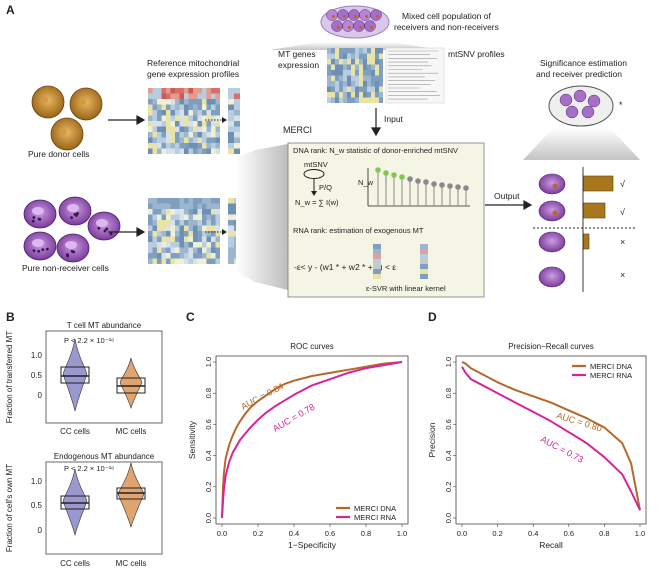 This screenshot has width=660, height=579. What do you see at coordinates (583, 63) in the screenshot?
I see `significance-label-1: Significance estimation` at bounding box center [583, 63].